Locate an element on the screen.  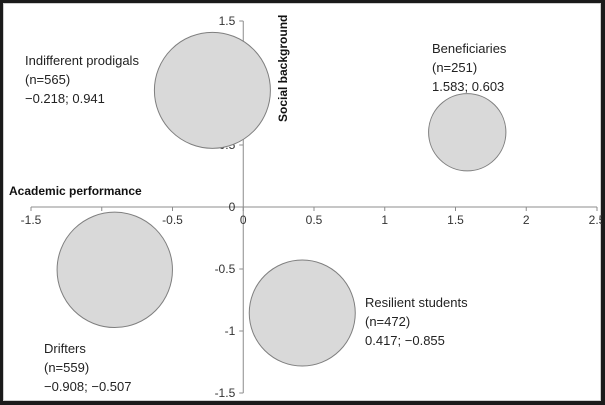
annotation-beneficiaries: Beneficiaries (n=251) 1.583; 0.603 is located at coordinates (469, 67).